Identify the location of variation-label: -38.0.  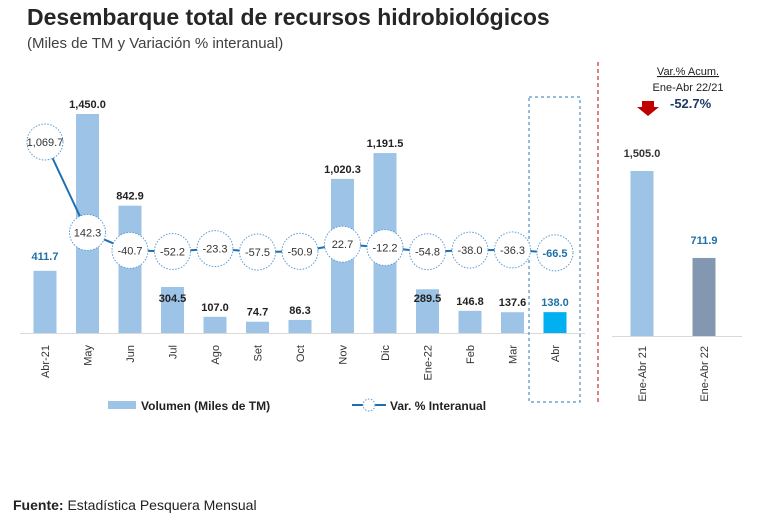
(469, 251).